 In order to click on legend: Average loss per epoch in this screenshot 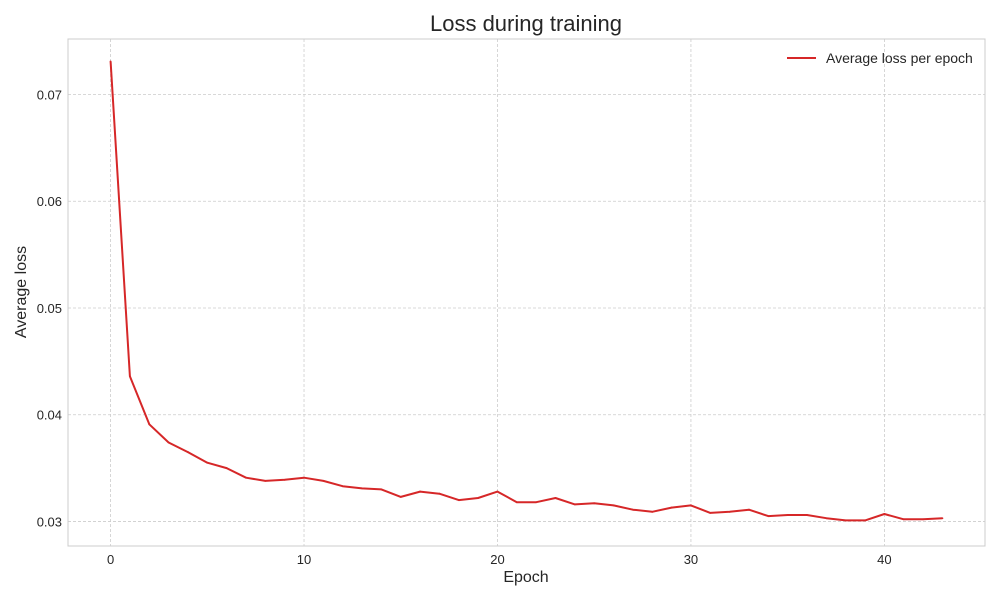, I will do `click(880, 58)`.